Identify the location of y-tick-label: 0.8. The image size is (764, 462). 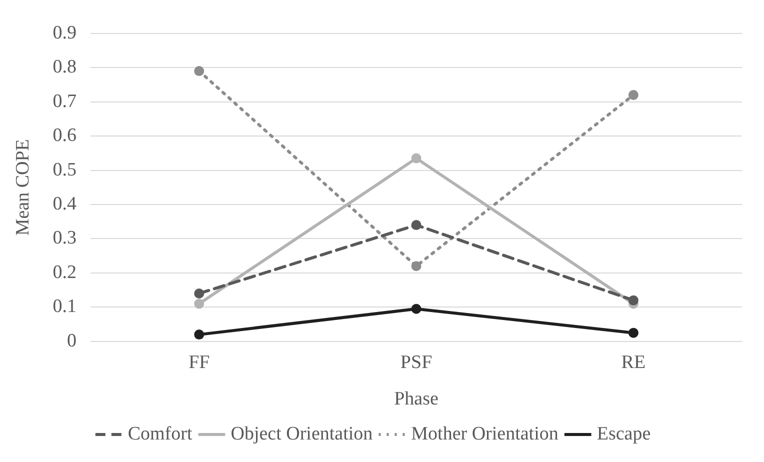
(64, 67).